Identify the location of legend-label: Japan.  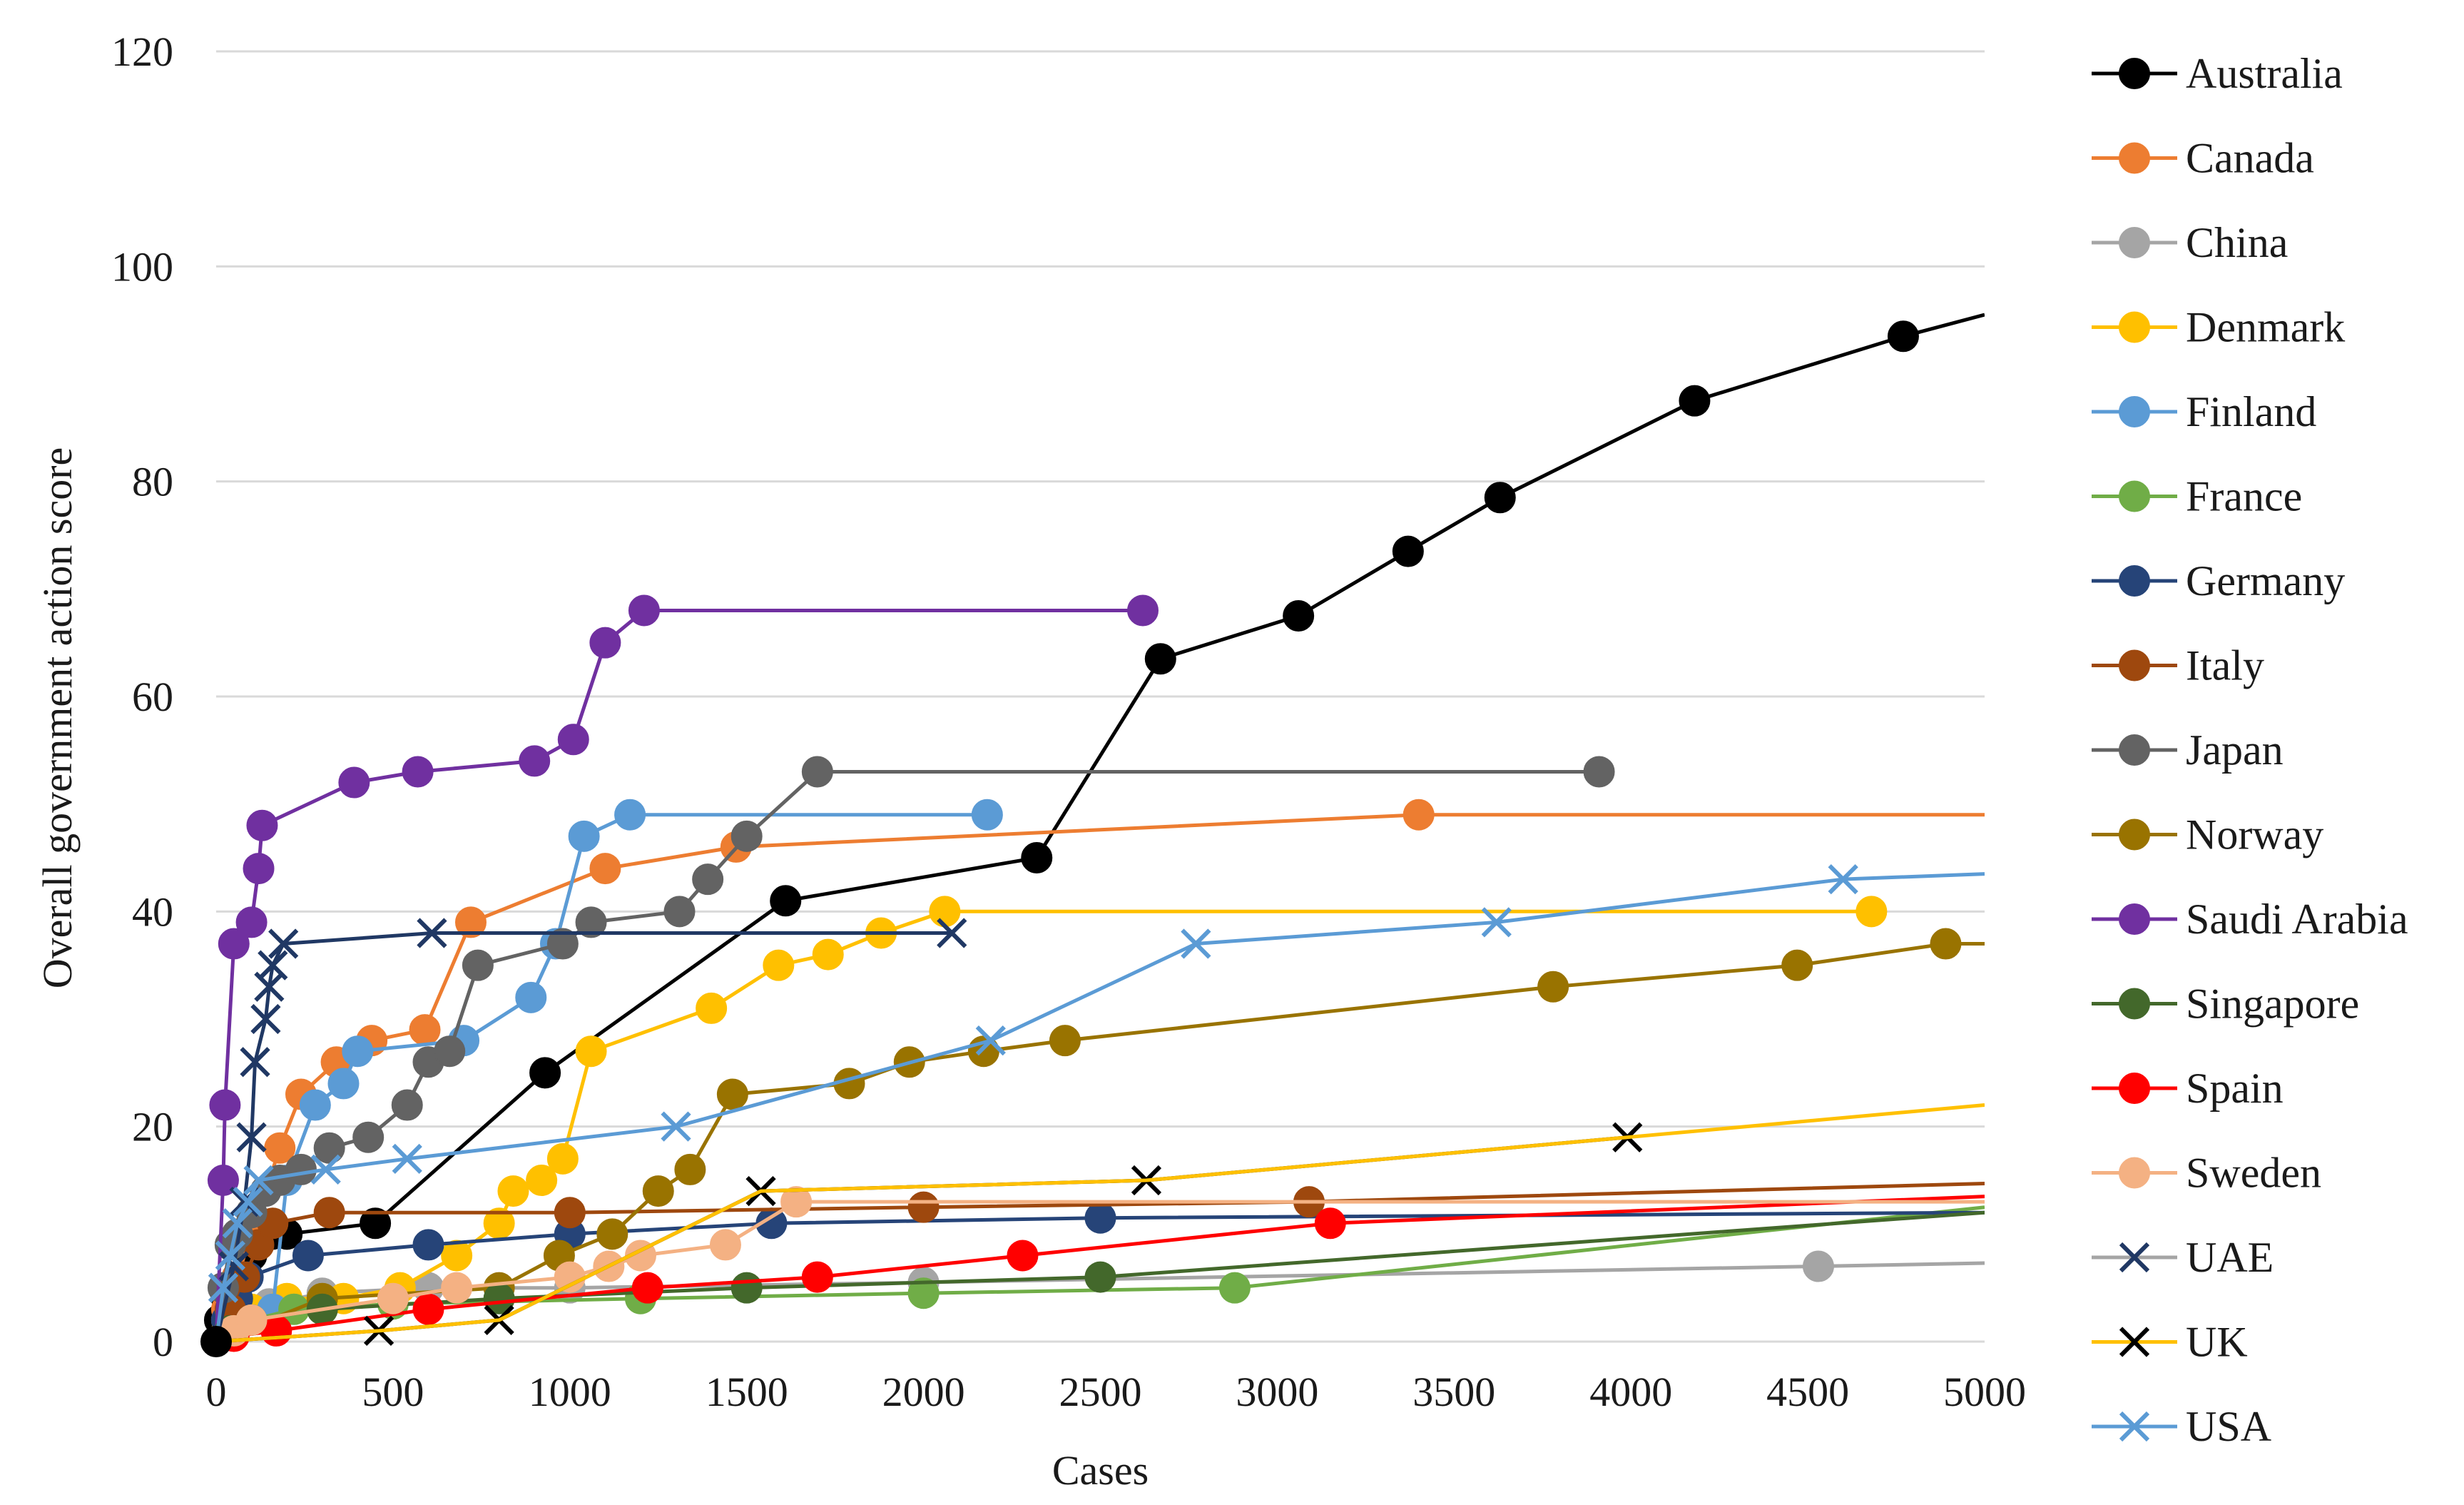
(2235, 750).